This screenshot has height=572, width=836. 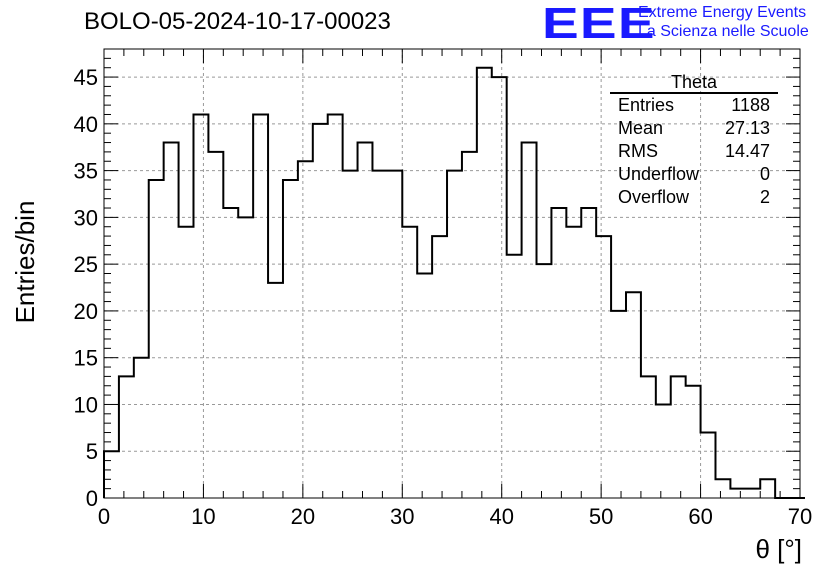 What do you see at coordinates (86, 124) in the screenshot?
I see `y-tick-label: 40` at bounding box center [86, 124].